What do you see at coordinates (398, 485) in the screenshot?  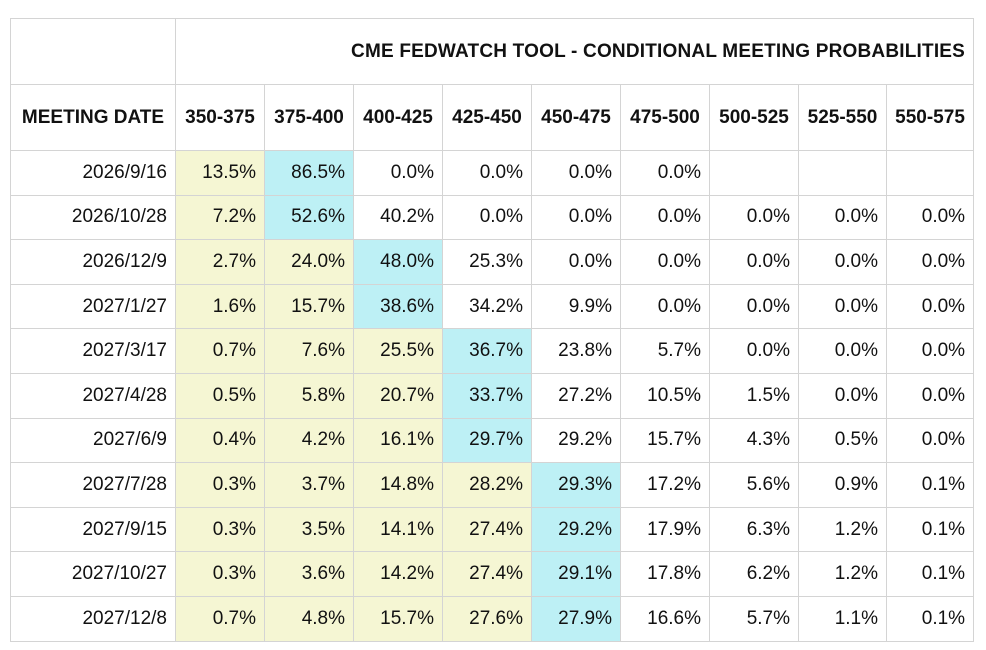 I see `probability-cell: 14.8%` at bounding box center [398, 485].